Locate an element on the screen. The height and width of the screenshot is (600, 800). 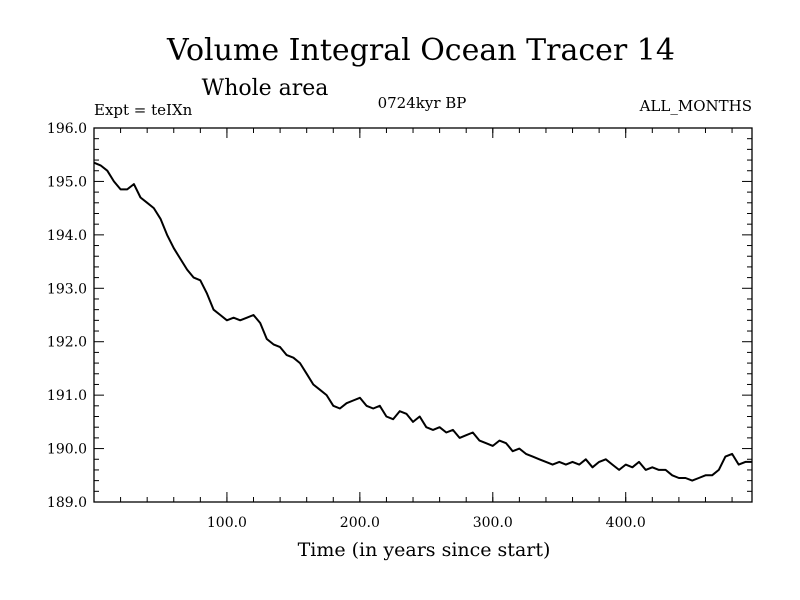
x-tick-label: 300.0 is located at coordinates (493, 523).